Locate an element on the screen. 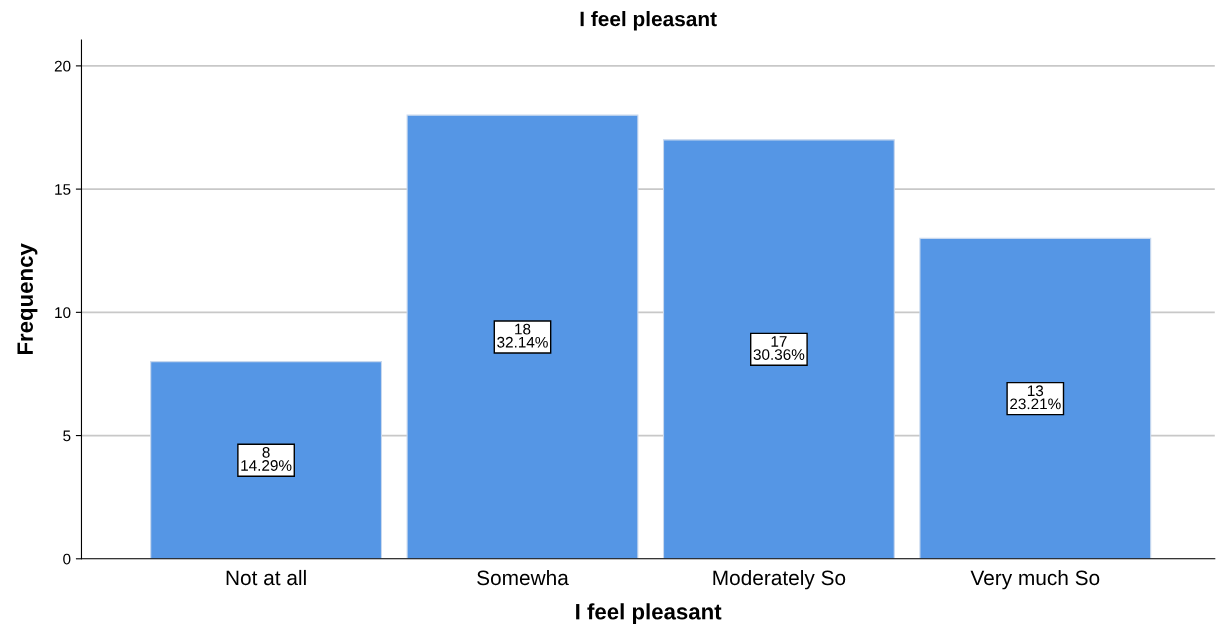  x-tick-label: Very much So is located at coordinates (1035, 579).